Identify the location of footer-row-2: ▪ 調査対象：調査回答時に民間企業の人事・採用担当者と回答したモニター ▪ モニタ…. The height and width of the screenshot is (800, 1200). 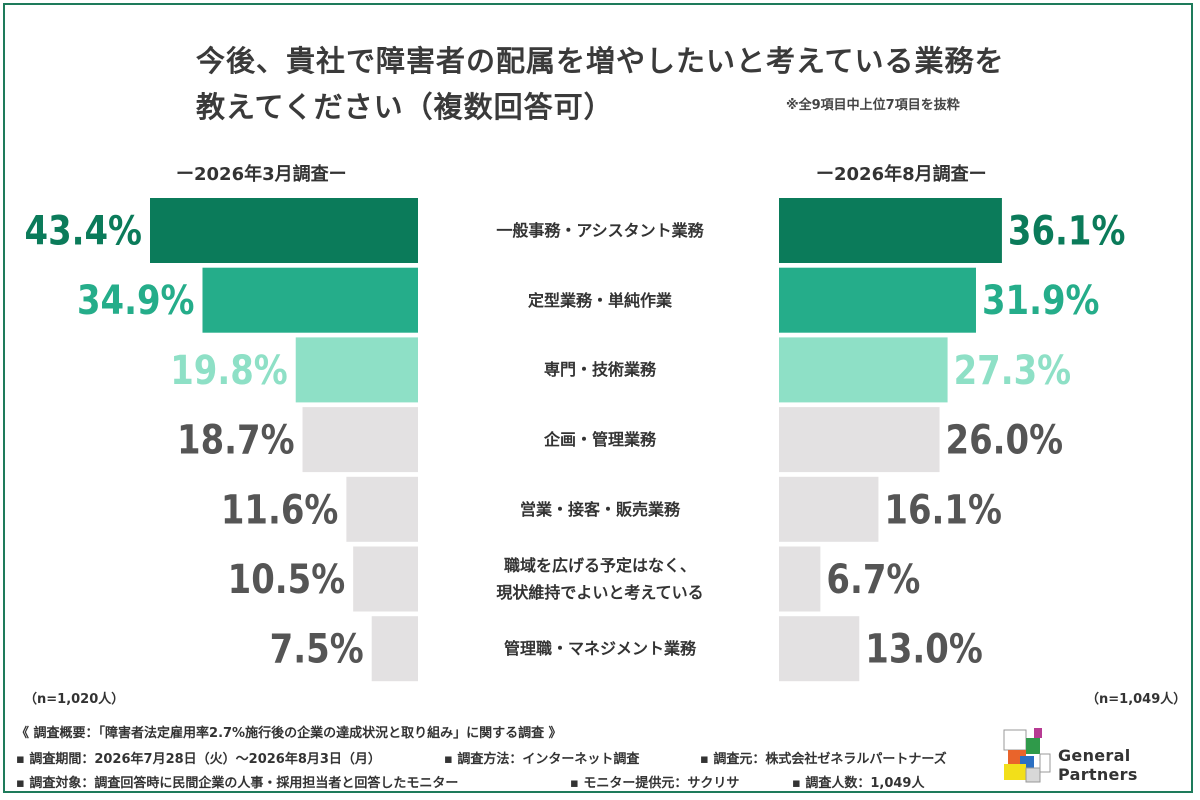
(470, 781).